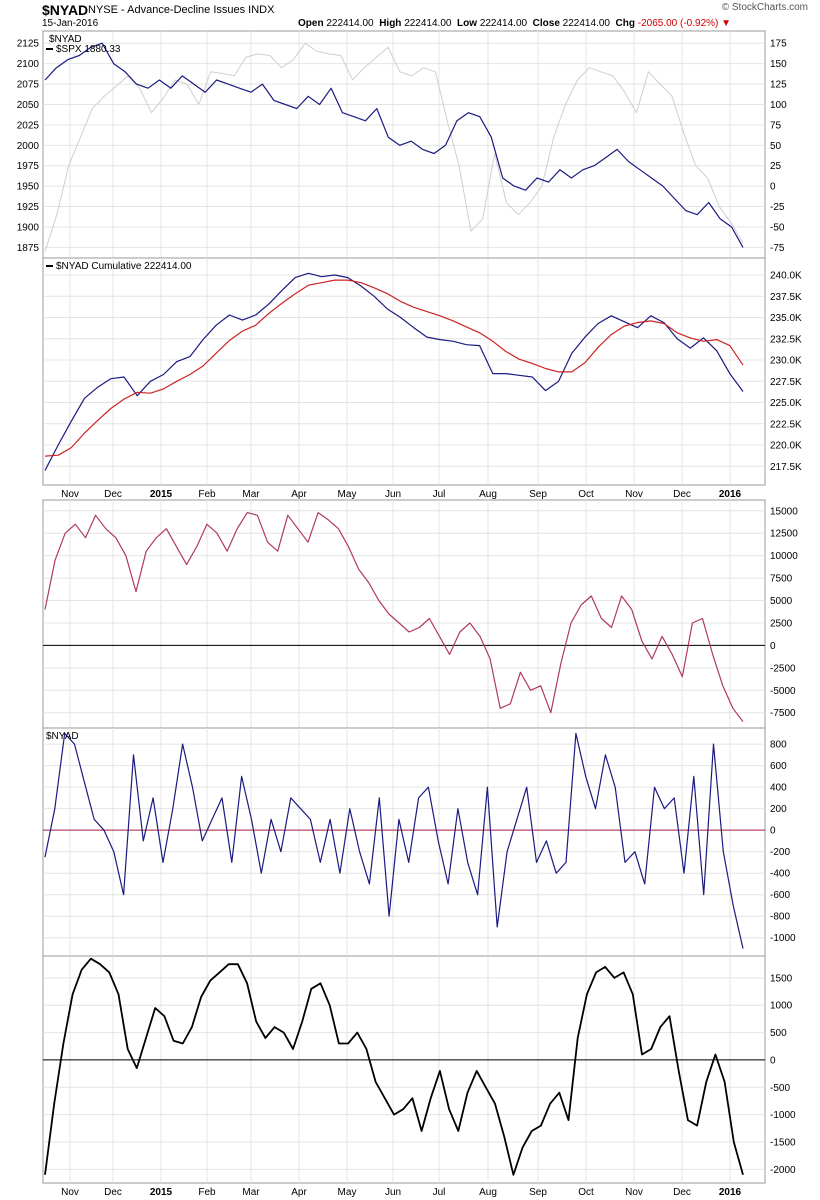  I want to click on right-tick-label: 217.5K, so click(786, 467).